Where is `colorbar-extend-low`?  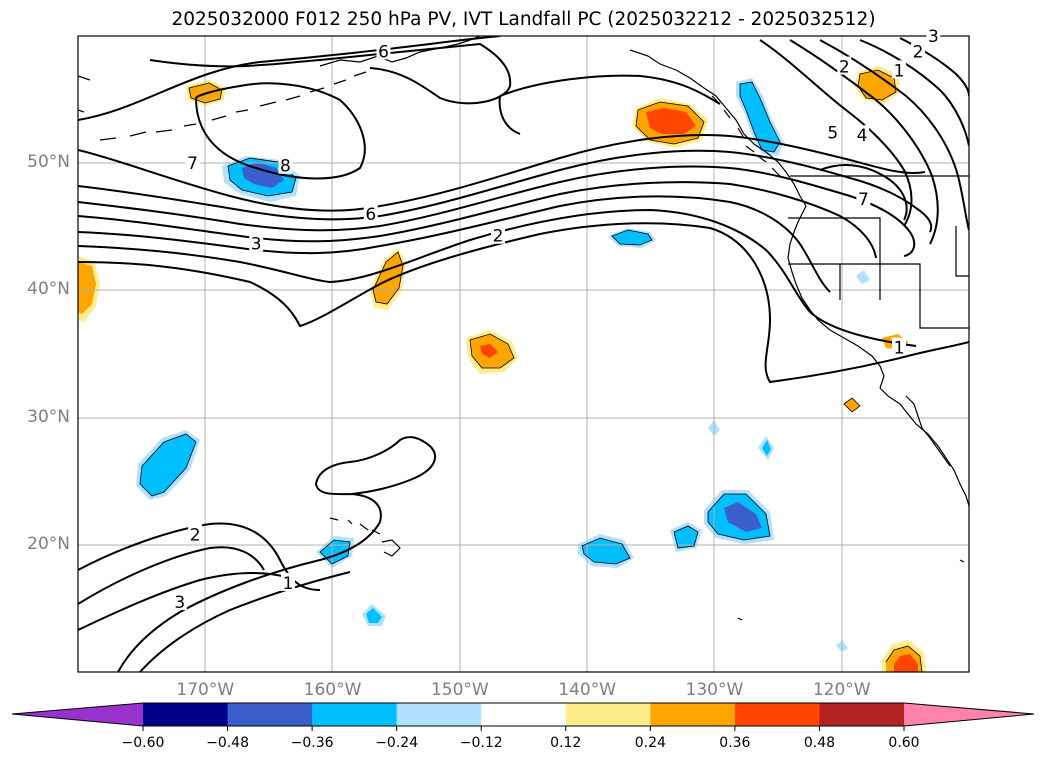 colorbar-extend-low is located at coordinates (77, 714).